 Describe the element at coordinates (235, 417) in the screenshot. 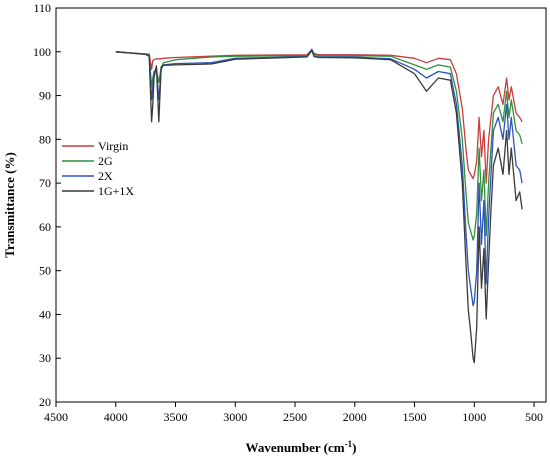

I see `x-tick-label: 3000` at that location.